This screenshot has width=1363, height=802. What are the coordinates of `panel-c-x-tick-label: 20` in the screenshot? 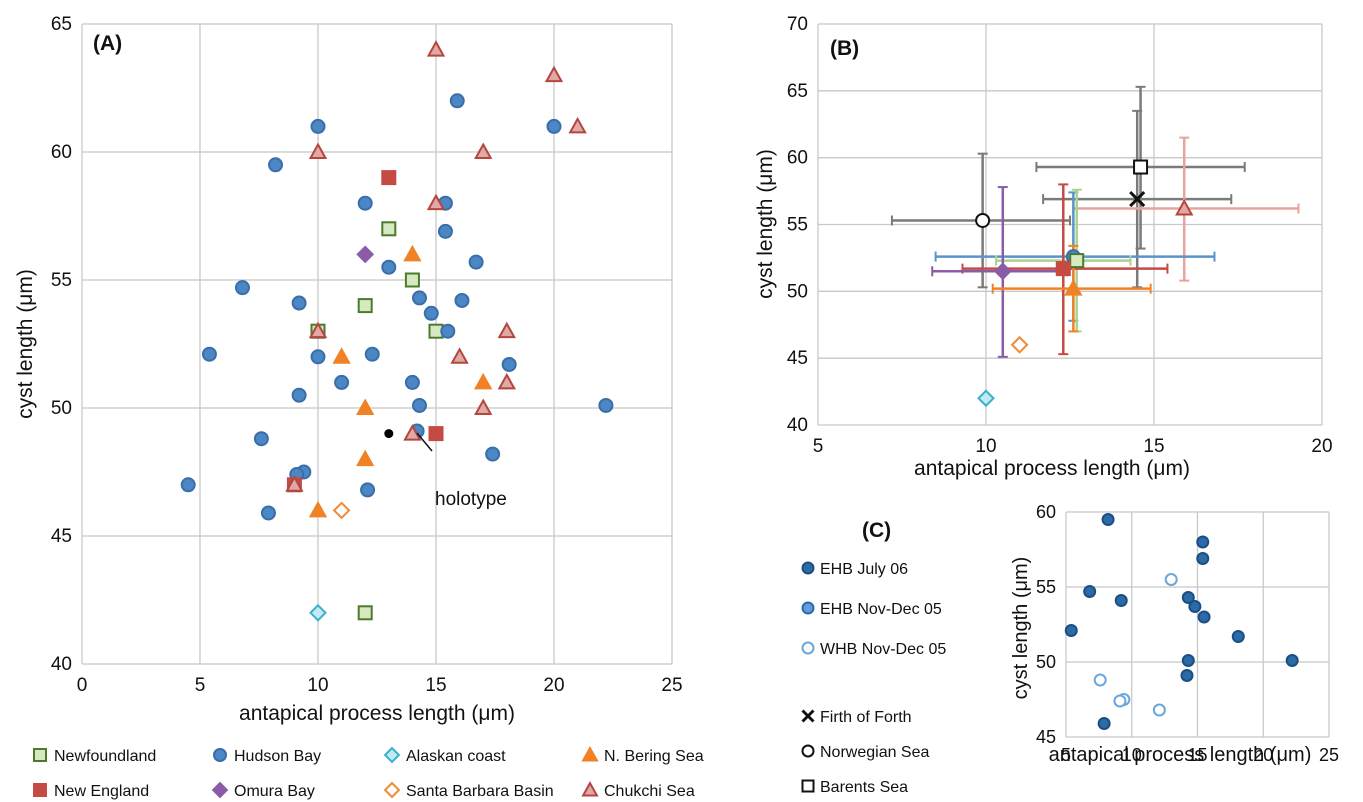 It's located at (1263, 755).